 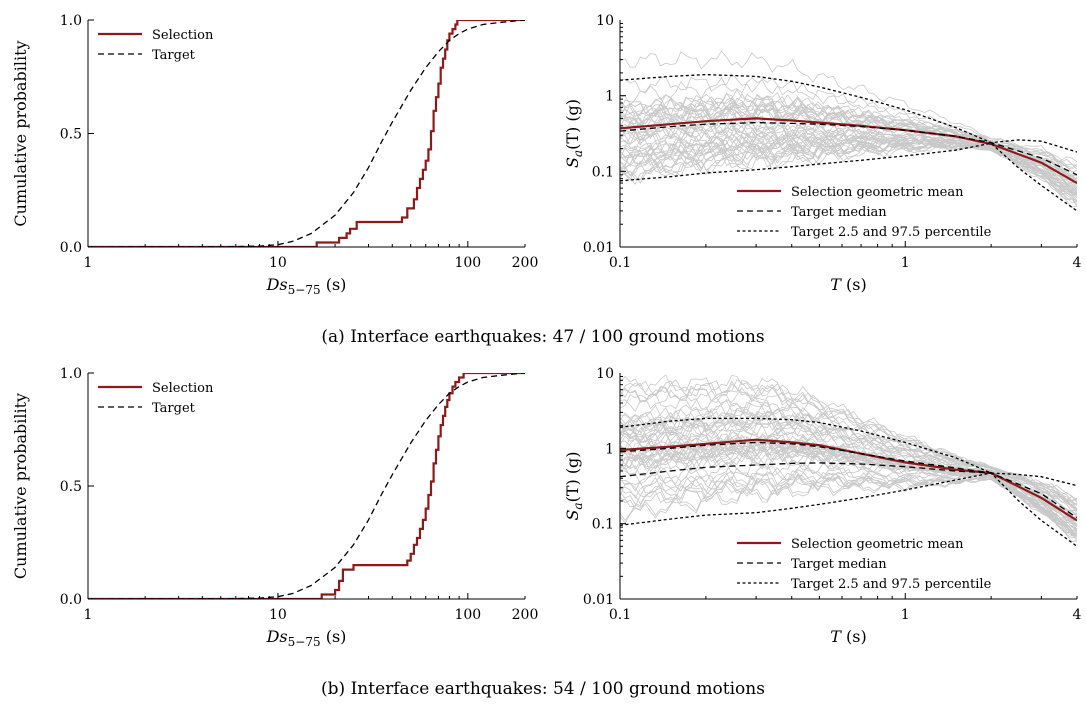 I want to click on y-axis-label-symbol: S, so click(x=572, y=162).